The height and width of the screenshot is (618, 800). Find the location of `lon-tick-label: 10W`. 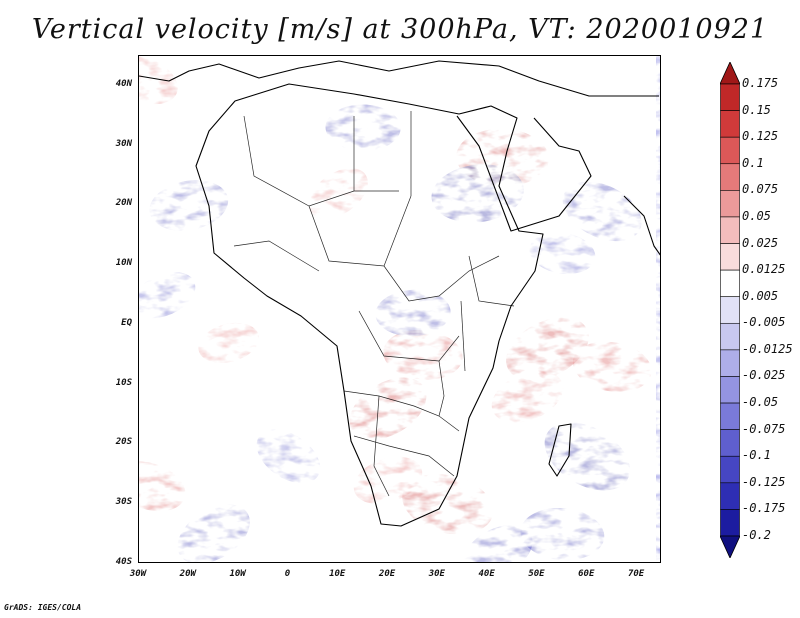

lon-tick-label: 10W is located at coordinates (237, 574).